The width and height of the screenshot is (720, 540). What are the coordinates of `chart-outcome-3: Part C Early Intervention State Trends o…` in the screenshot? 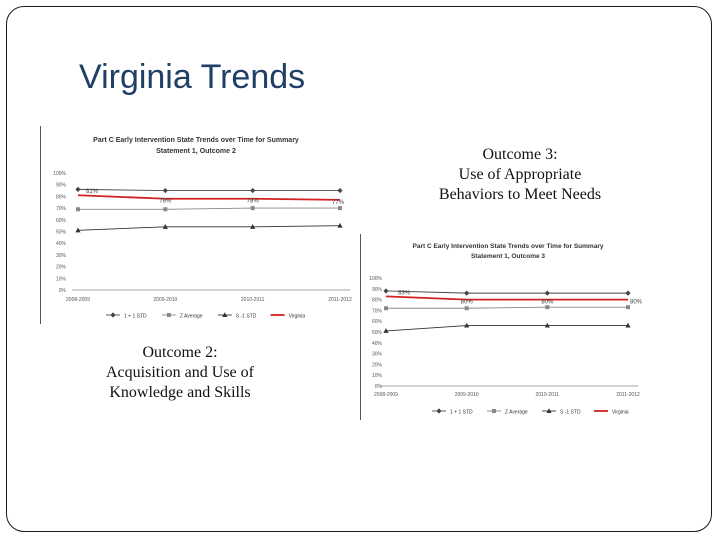 It's located at (505, 327).